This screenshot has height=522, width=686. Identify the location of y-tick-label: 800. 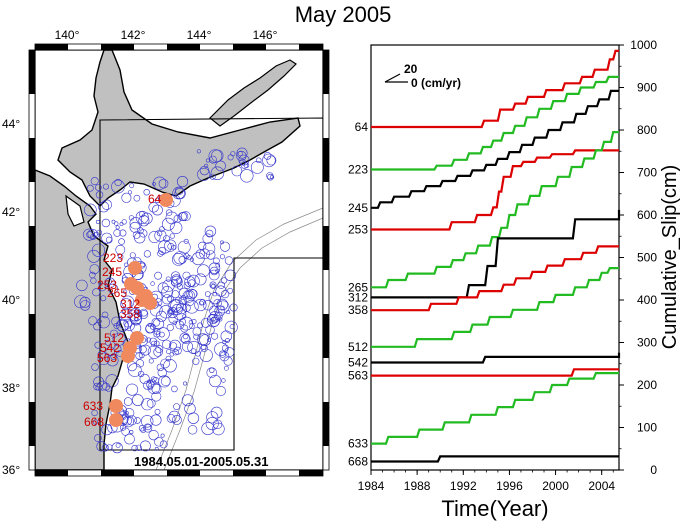
(647, 130).